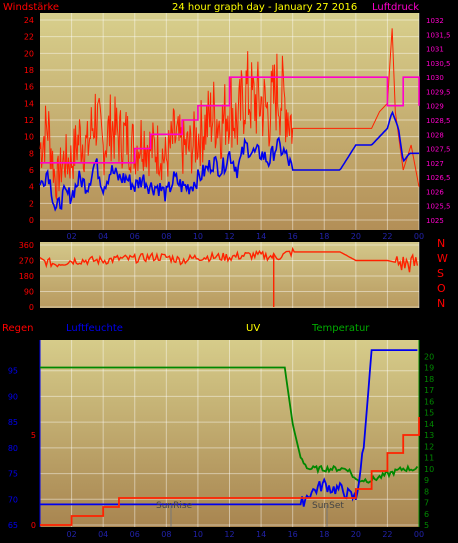 This screenshot has width=458, height=543. I want to click on pressure-tick-label: 1030, so click(435, 78).